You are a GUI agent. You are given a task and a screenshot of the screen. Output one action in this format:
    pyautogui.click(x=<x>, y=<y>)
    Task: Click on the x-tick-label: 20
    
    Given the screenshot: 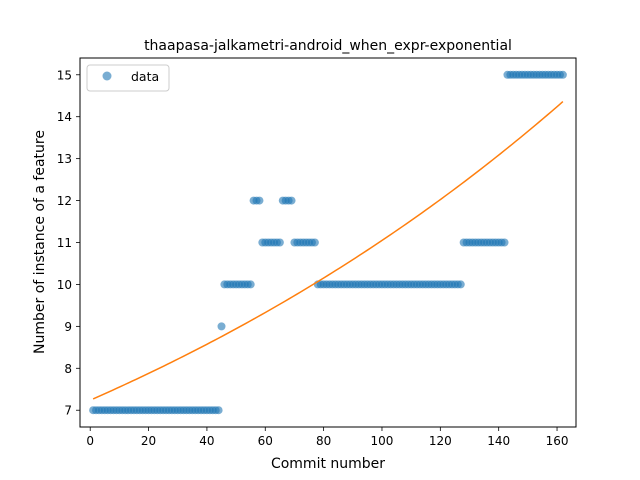 What is the action you would take?
    pyautogui.click(x=148, y=441)
    